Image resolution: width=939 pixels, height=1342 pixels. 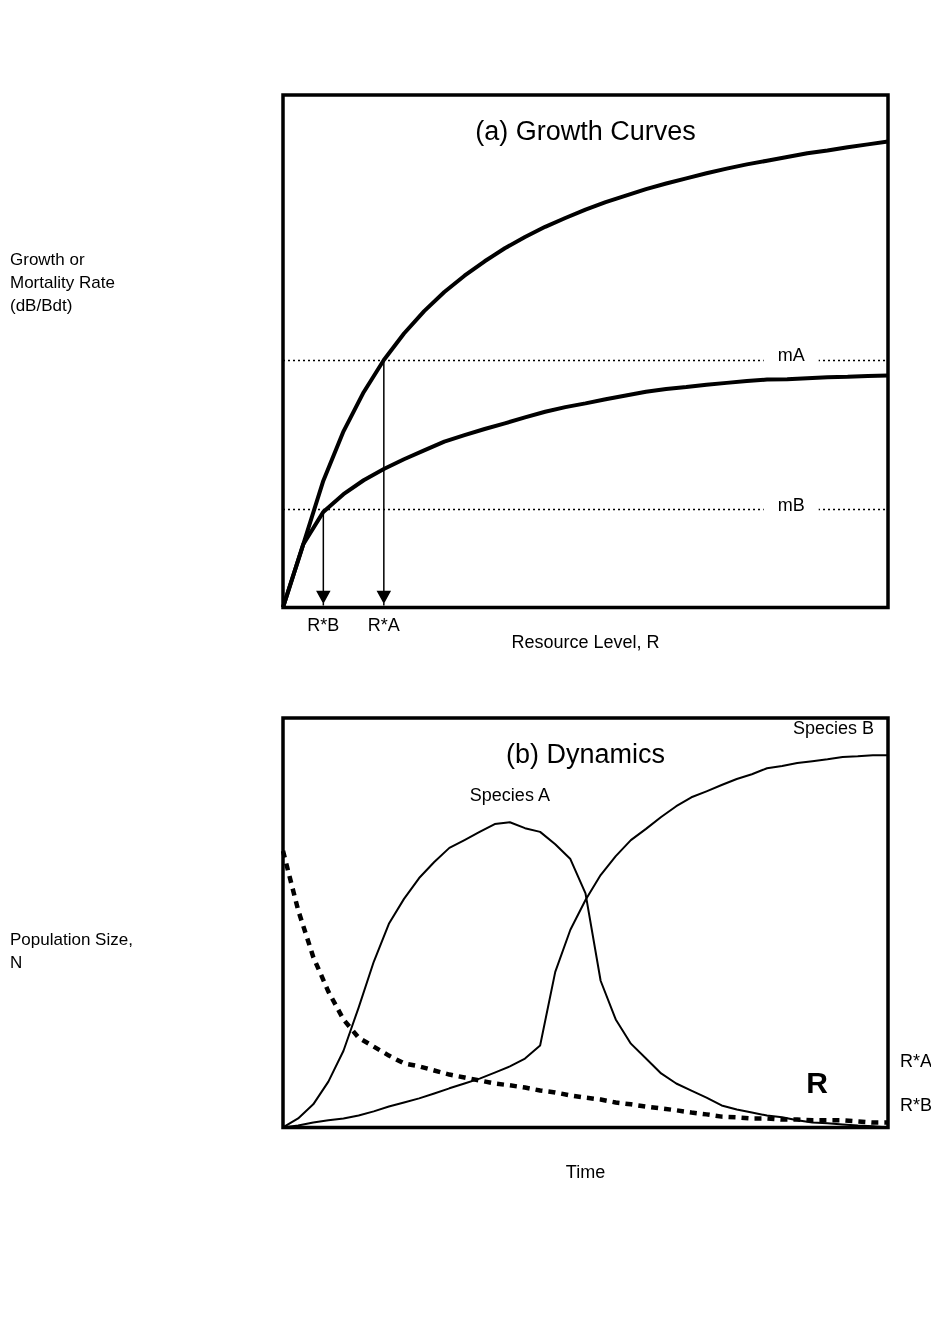 I want to click on x-axis-title: Resource Level, R, so click(x=585, y=642).